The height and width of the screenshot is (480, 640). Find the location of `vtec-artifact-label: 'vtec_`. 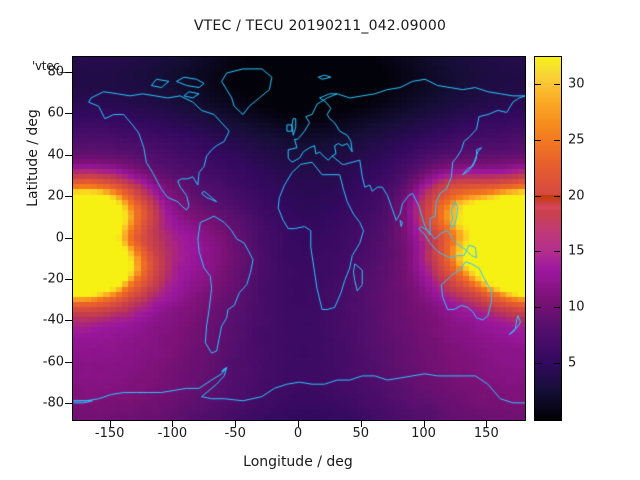

vtec-artifact-label: 'vtec_ is located at coordinates (49, 66).